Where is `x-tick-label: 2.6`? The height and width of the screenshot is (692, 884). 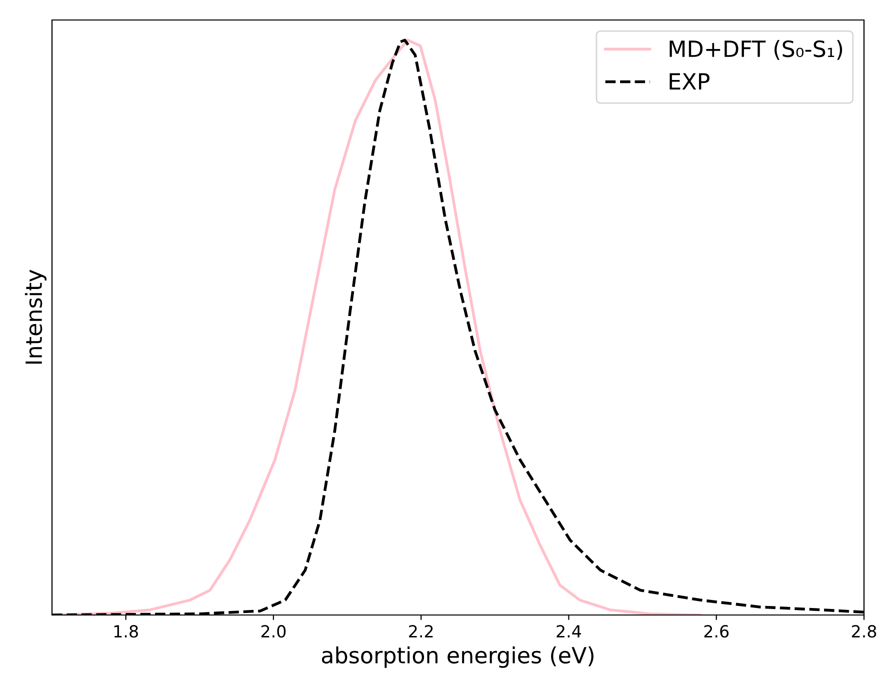
x-tick-label: 2.6 is located at coordinates (716, 631).